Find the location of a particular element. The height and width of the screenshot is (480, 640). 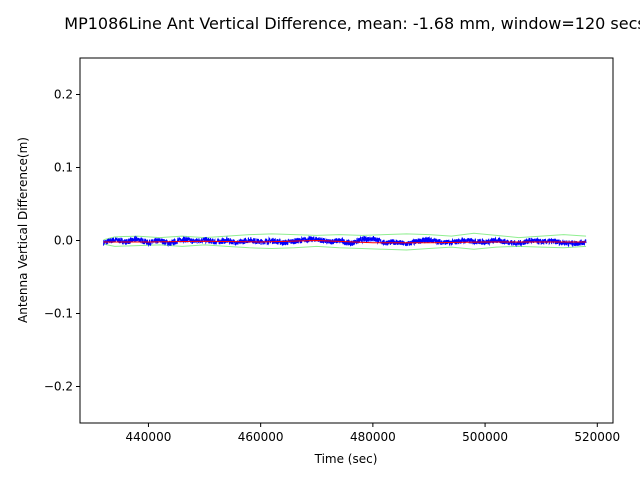

x-tick-label: 460000 is located at coordinates (261, 437).